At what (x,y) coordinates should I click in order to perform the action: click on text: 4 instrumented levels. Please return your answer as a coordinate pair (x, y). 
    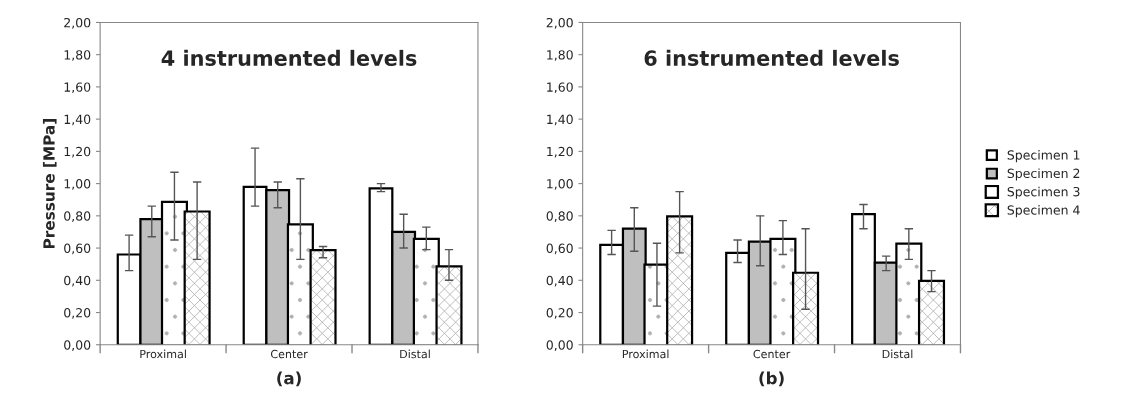
    Looking at the image, I should click on (289, 57).